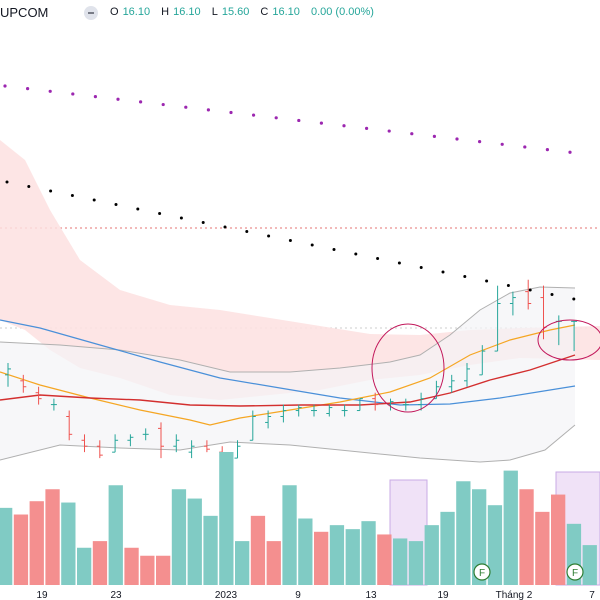 The image size is (600, 600). I want to click on x-axis-label: 9, so click(298, 595).